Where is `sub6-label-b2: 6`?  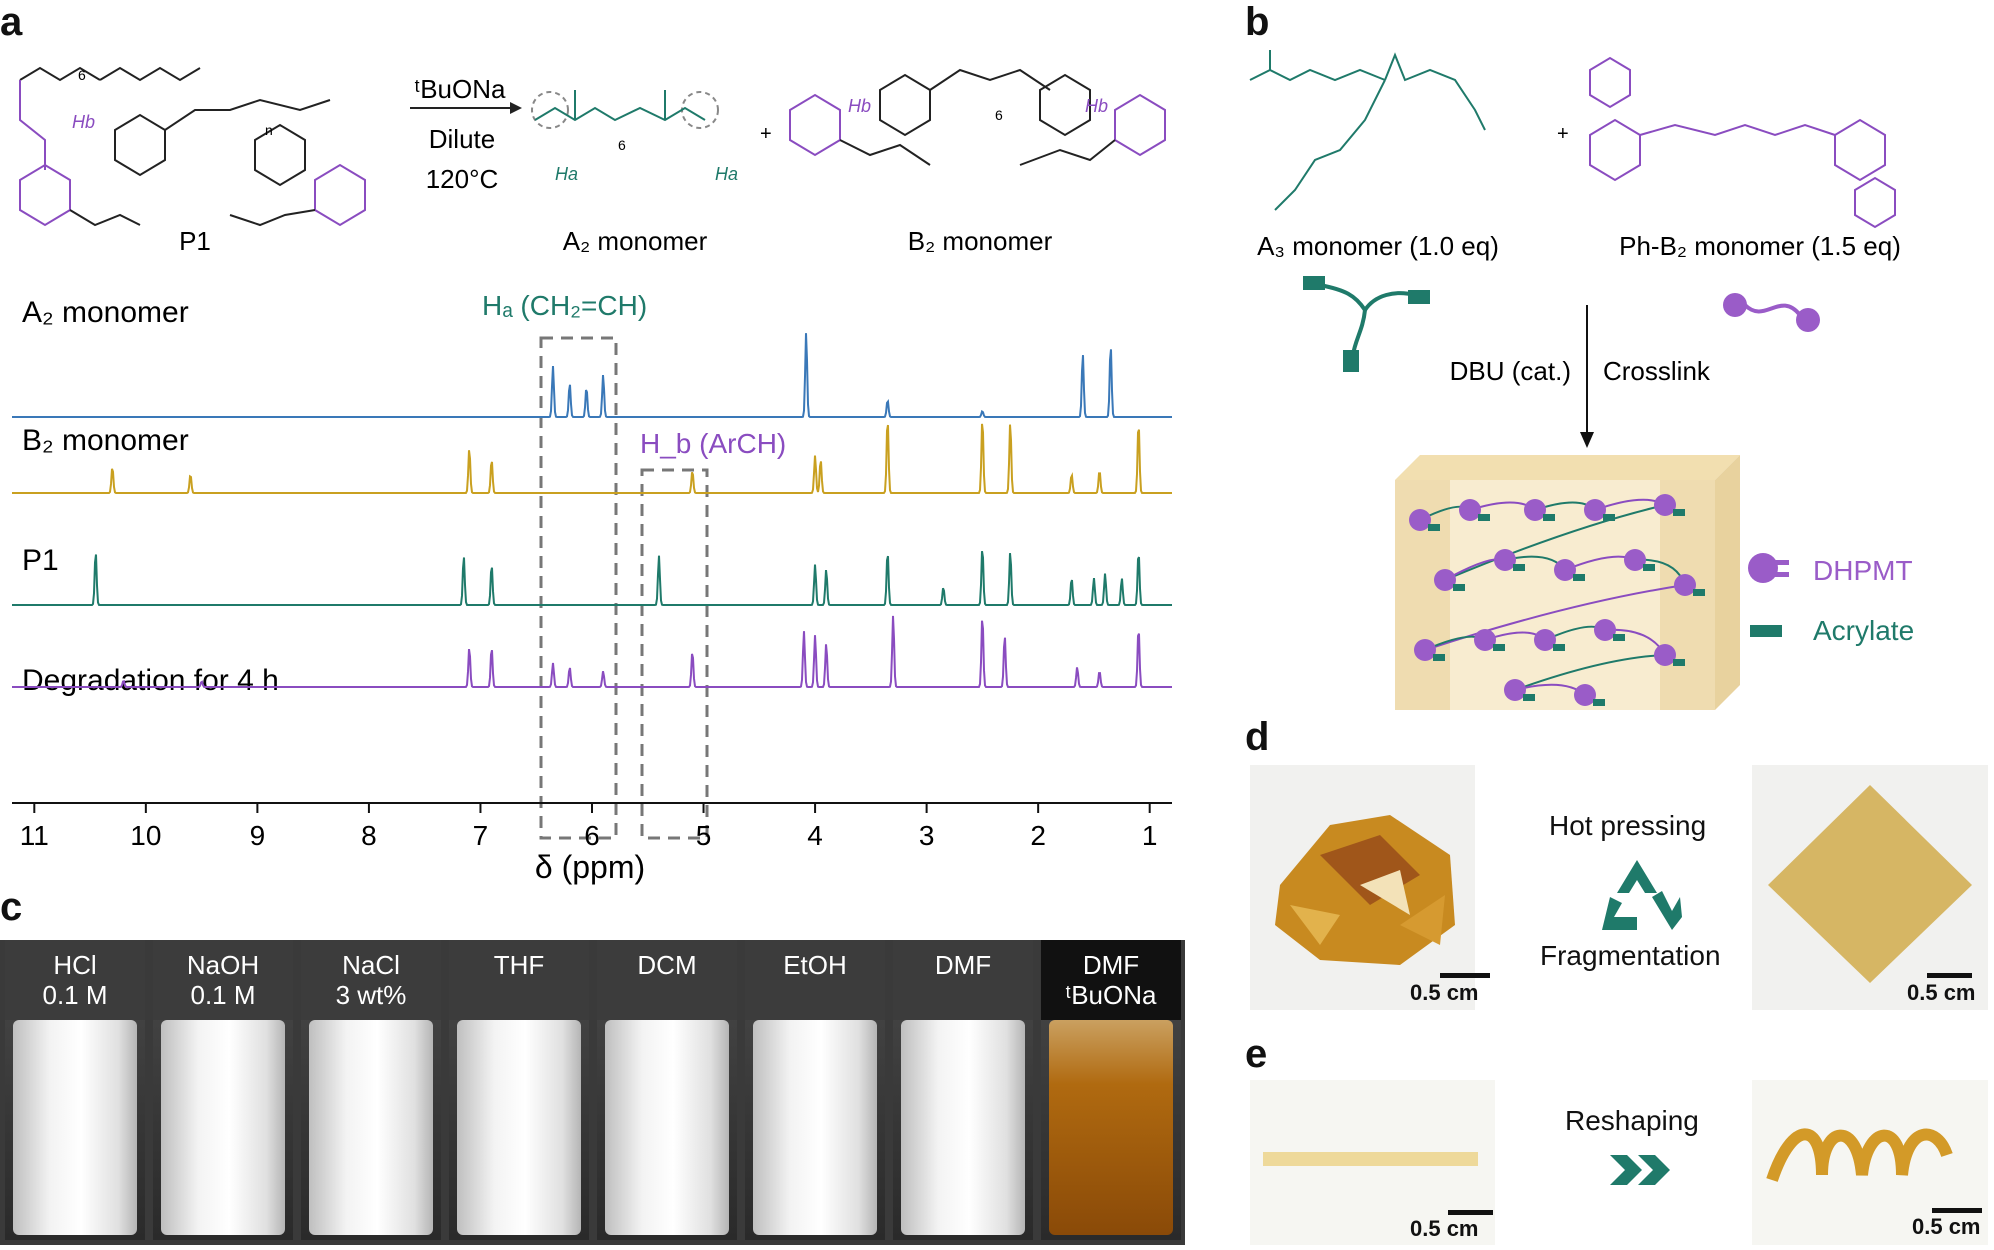
sub6-label-b2: 6 is located at coordinates (999, 115).